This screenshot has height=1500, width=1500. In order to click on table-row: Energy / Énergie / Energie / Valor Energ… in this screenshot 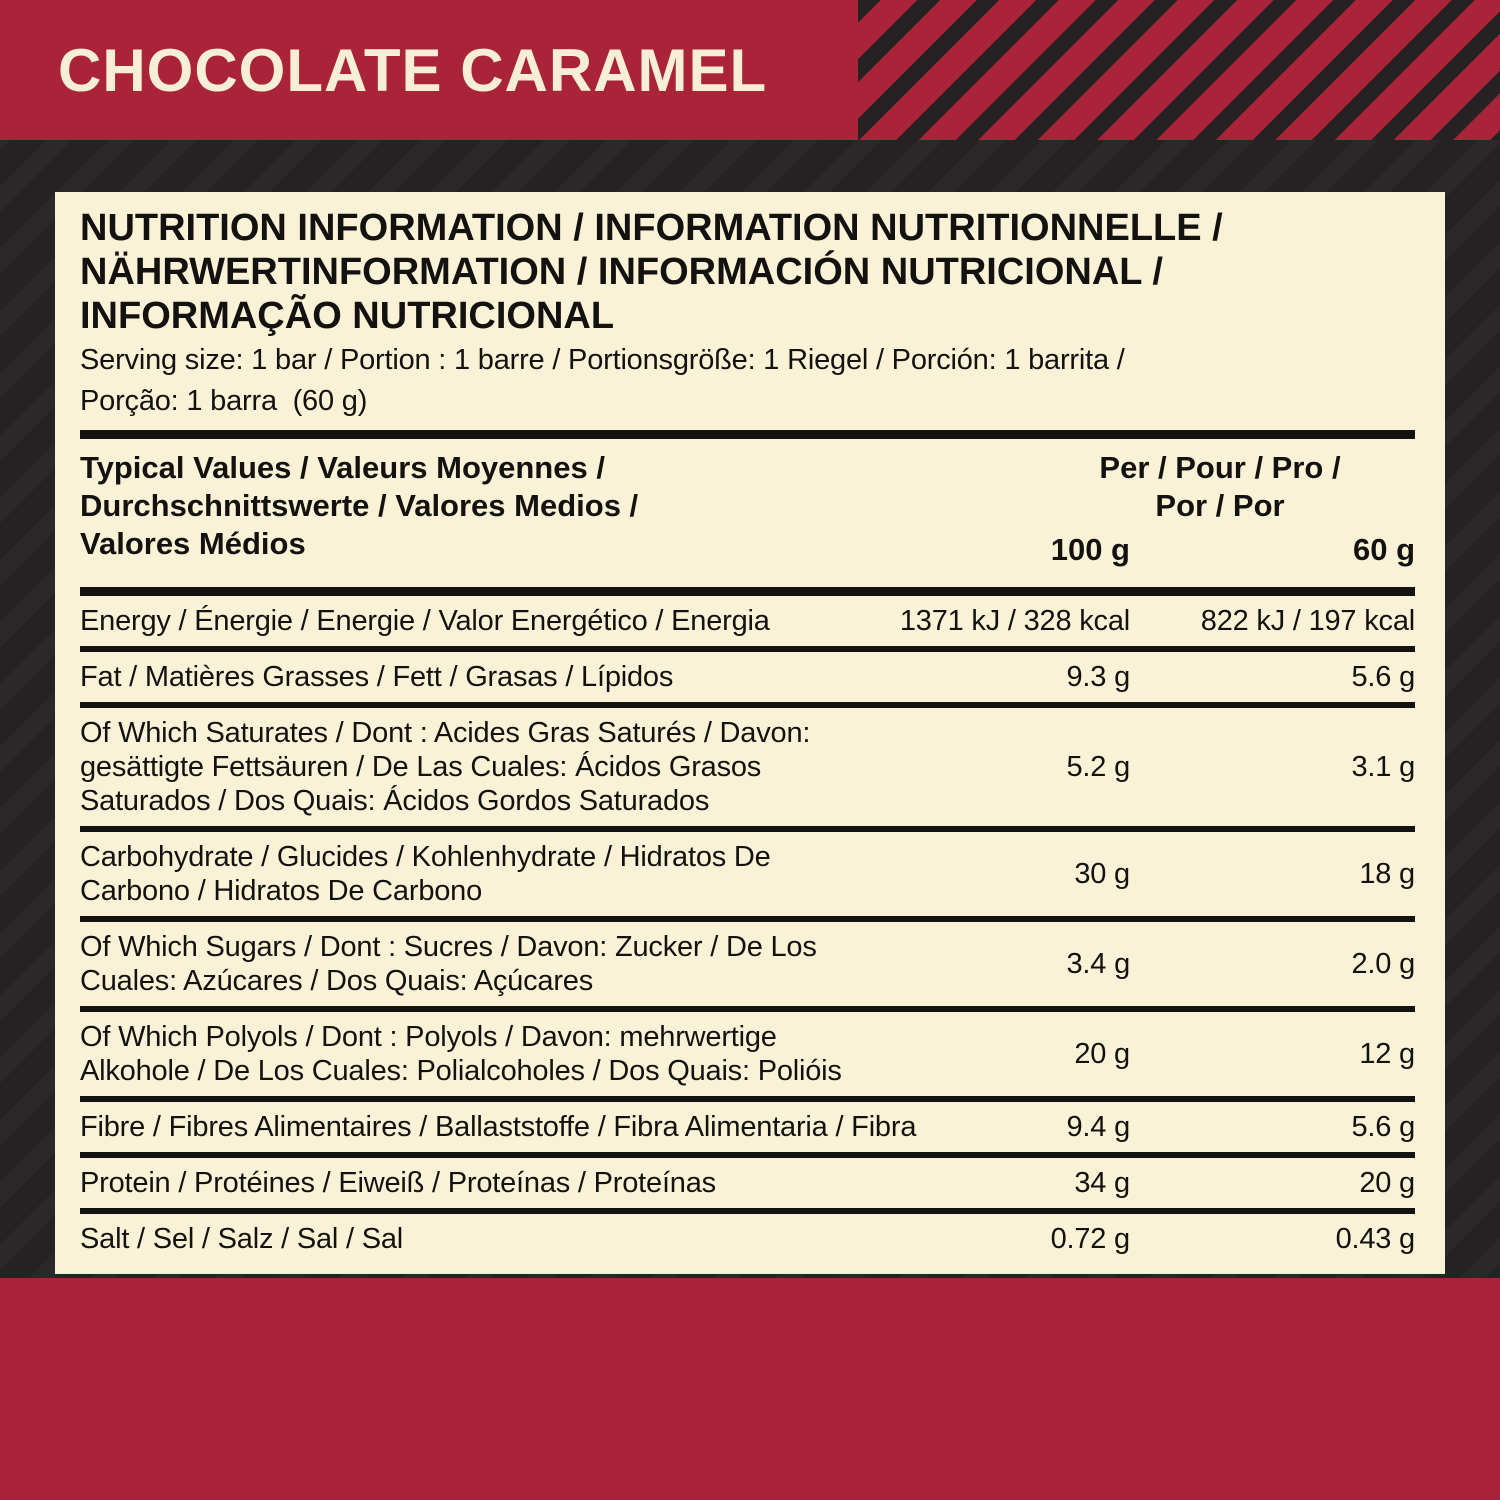, I will do `click(747, 621)`.